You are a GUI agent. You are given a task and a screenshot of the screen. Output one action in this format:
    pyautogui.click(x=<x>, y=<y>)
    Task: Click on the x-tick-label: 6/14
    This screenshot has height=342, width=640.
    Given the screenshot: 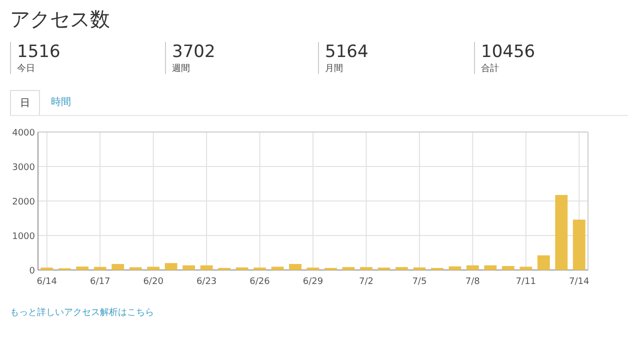 What is the action you would take?
    pyautogui.click(x=47, y=282)
    